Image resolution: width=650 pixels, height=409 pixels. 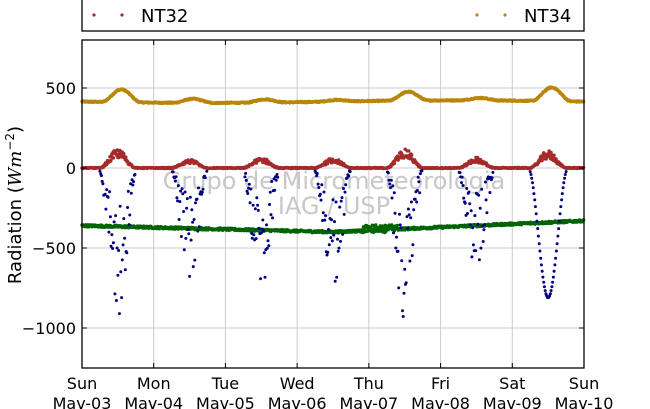 I want to click on x-tick-label-day: Mon, so click(x=154, y=383).